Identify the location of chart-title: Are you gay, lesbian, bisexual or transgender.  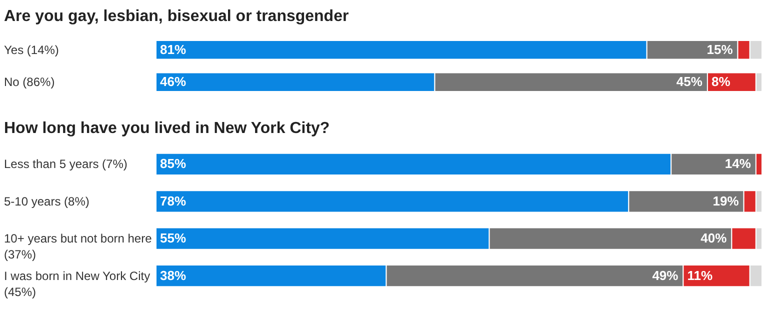
(176, 16).